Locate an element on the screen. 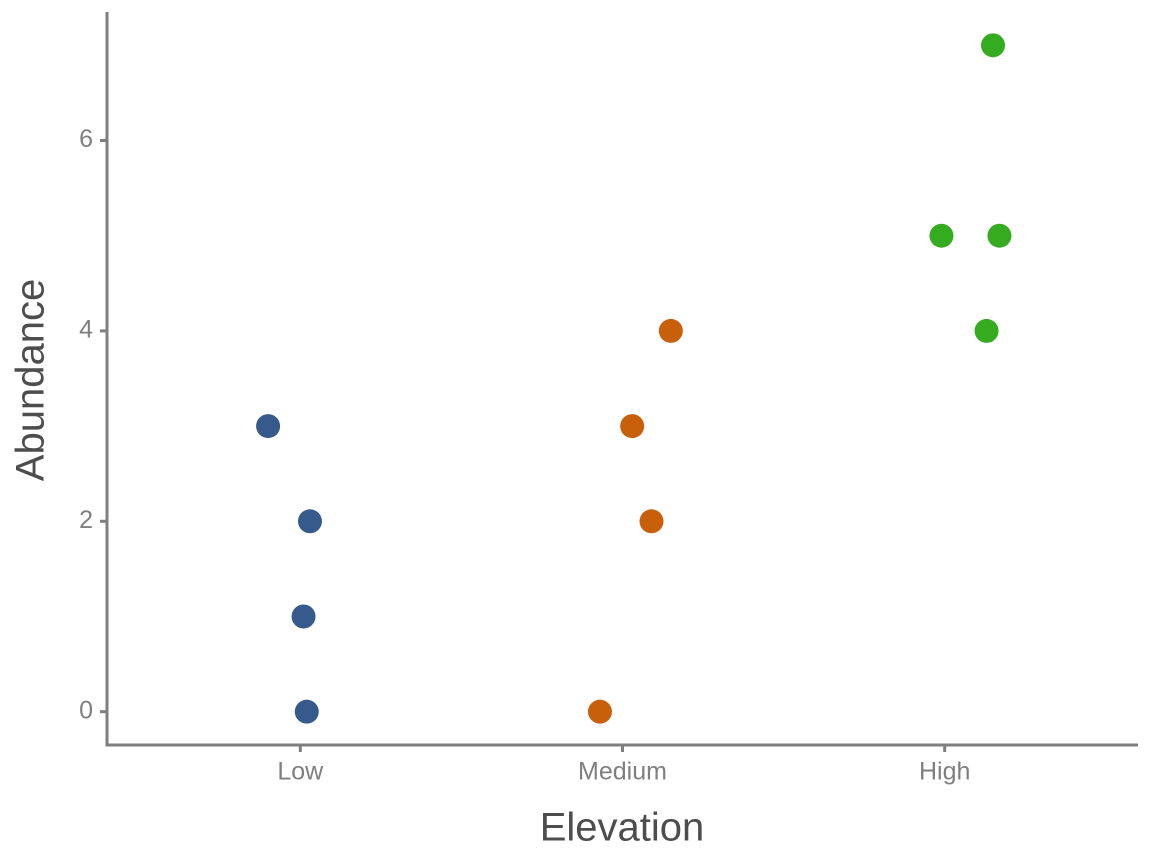 The width and height of the screenshot is (1152, 864). x-tick-label: High is located at coordinates (944, 772).